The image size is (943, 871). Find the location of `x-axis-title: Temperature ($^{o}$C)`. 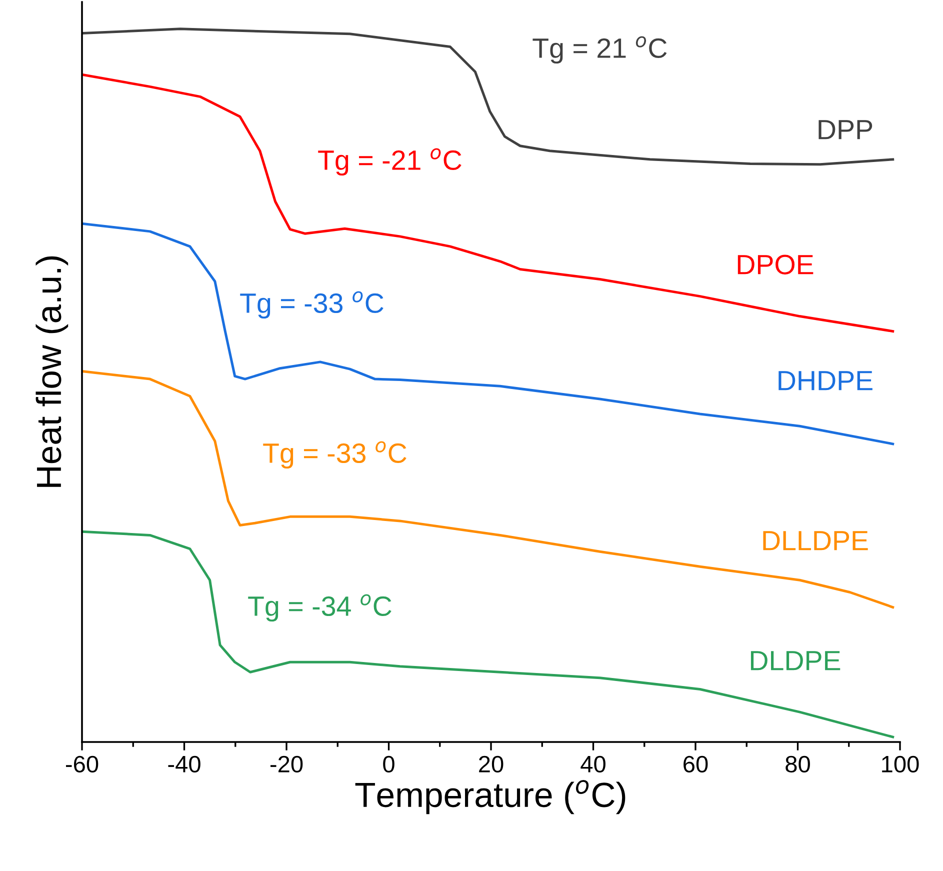

x-axis-title: Temperature ($^{o}$C) is located at coordinates (490, 797).